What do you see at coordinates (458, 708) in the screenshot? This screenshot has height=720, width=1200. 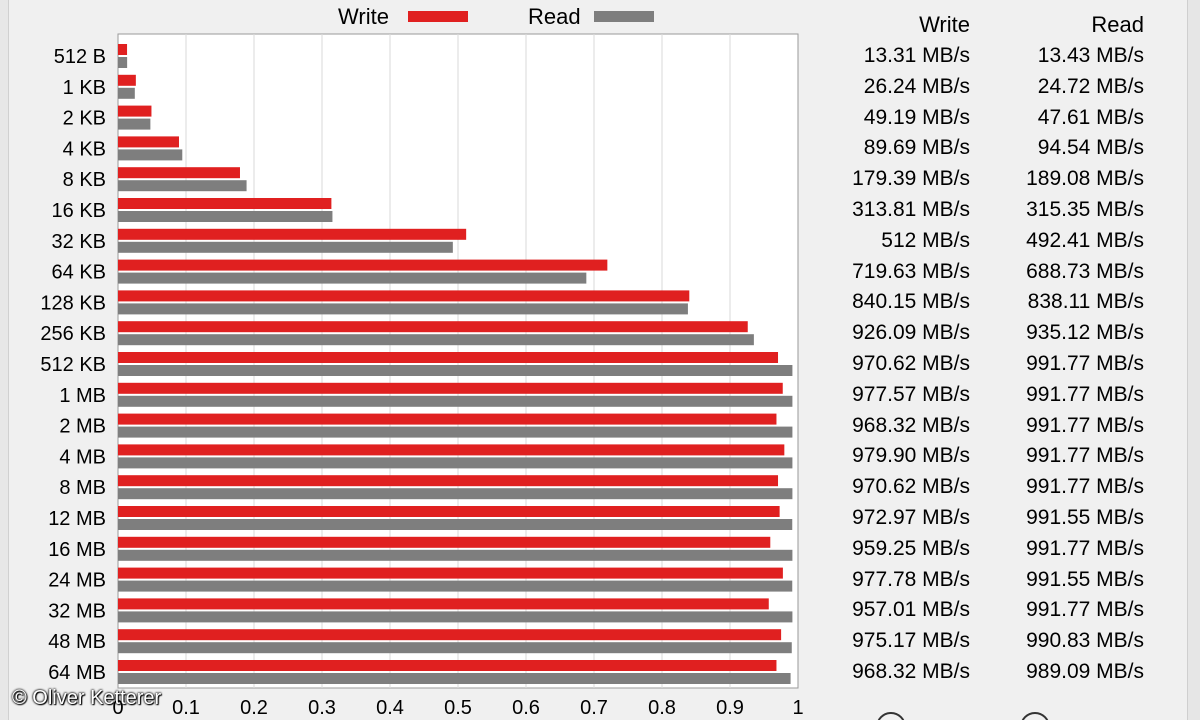 I see `x-tick-label: 0.5` at bounding box center [458, 708].